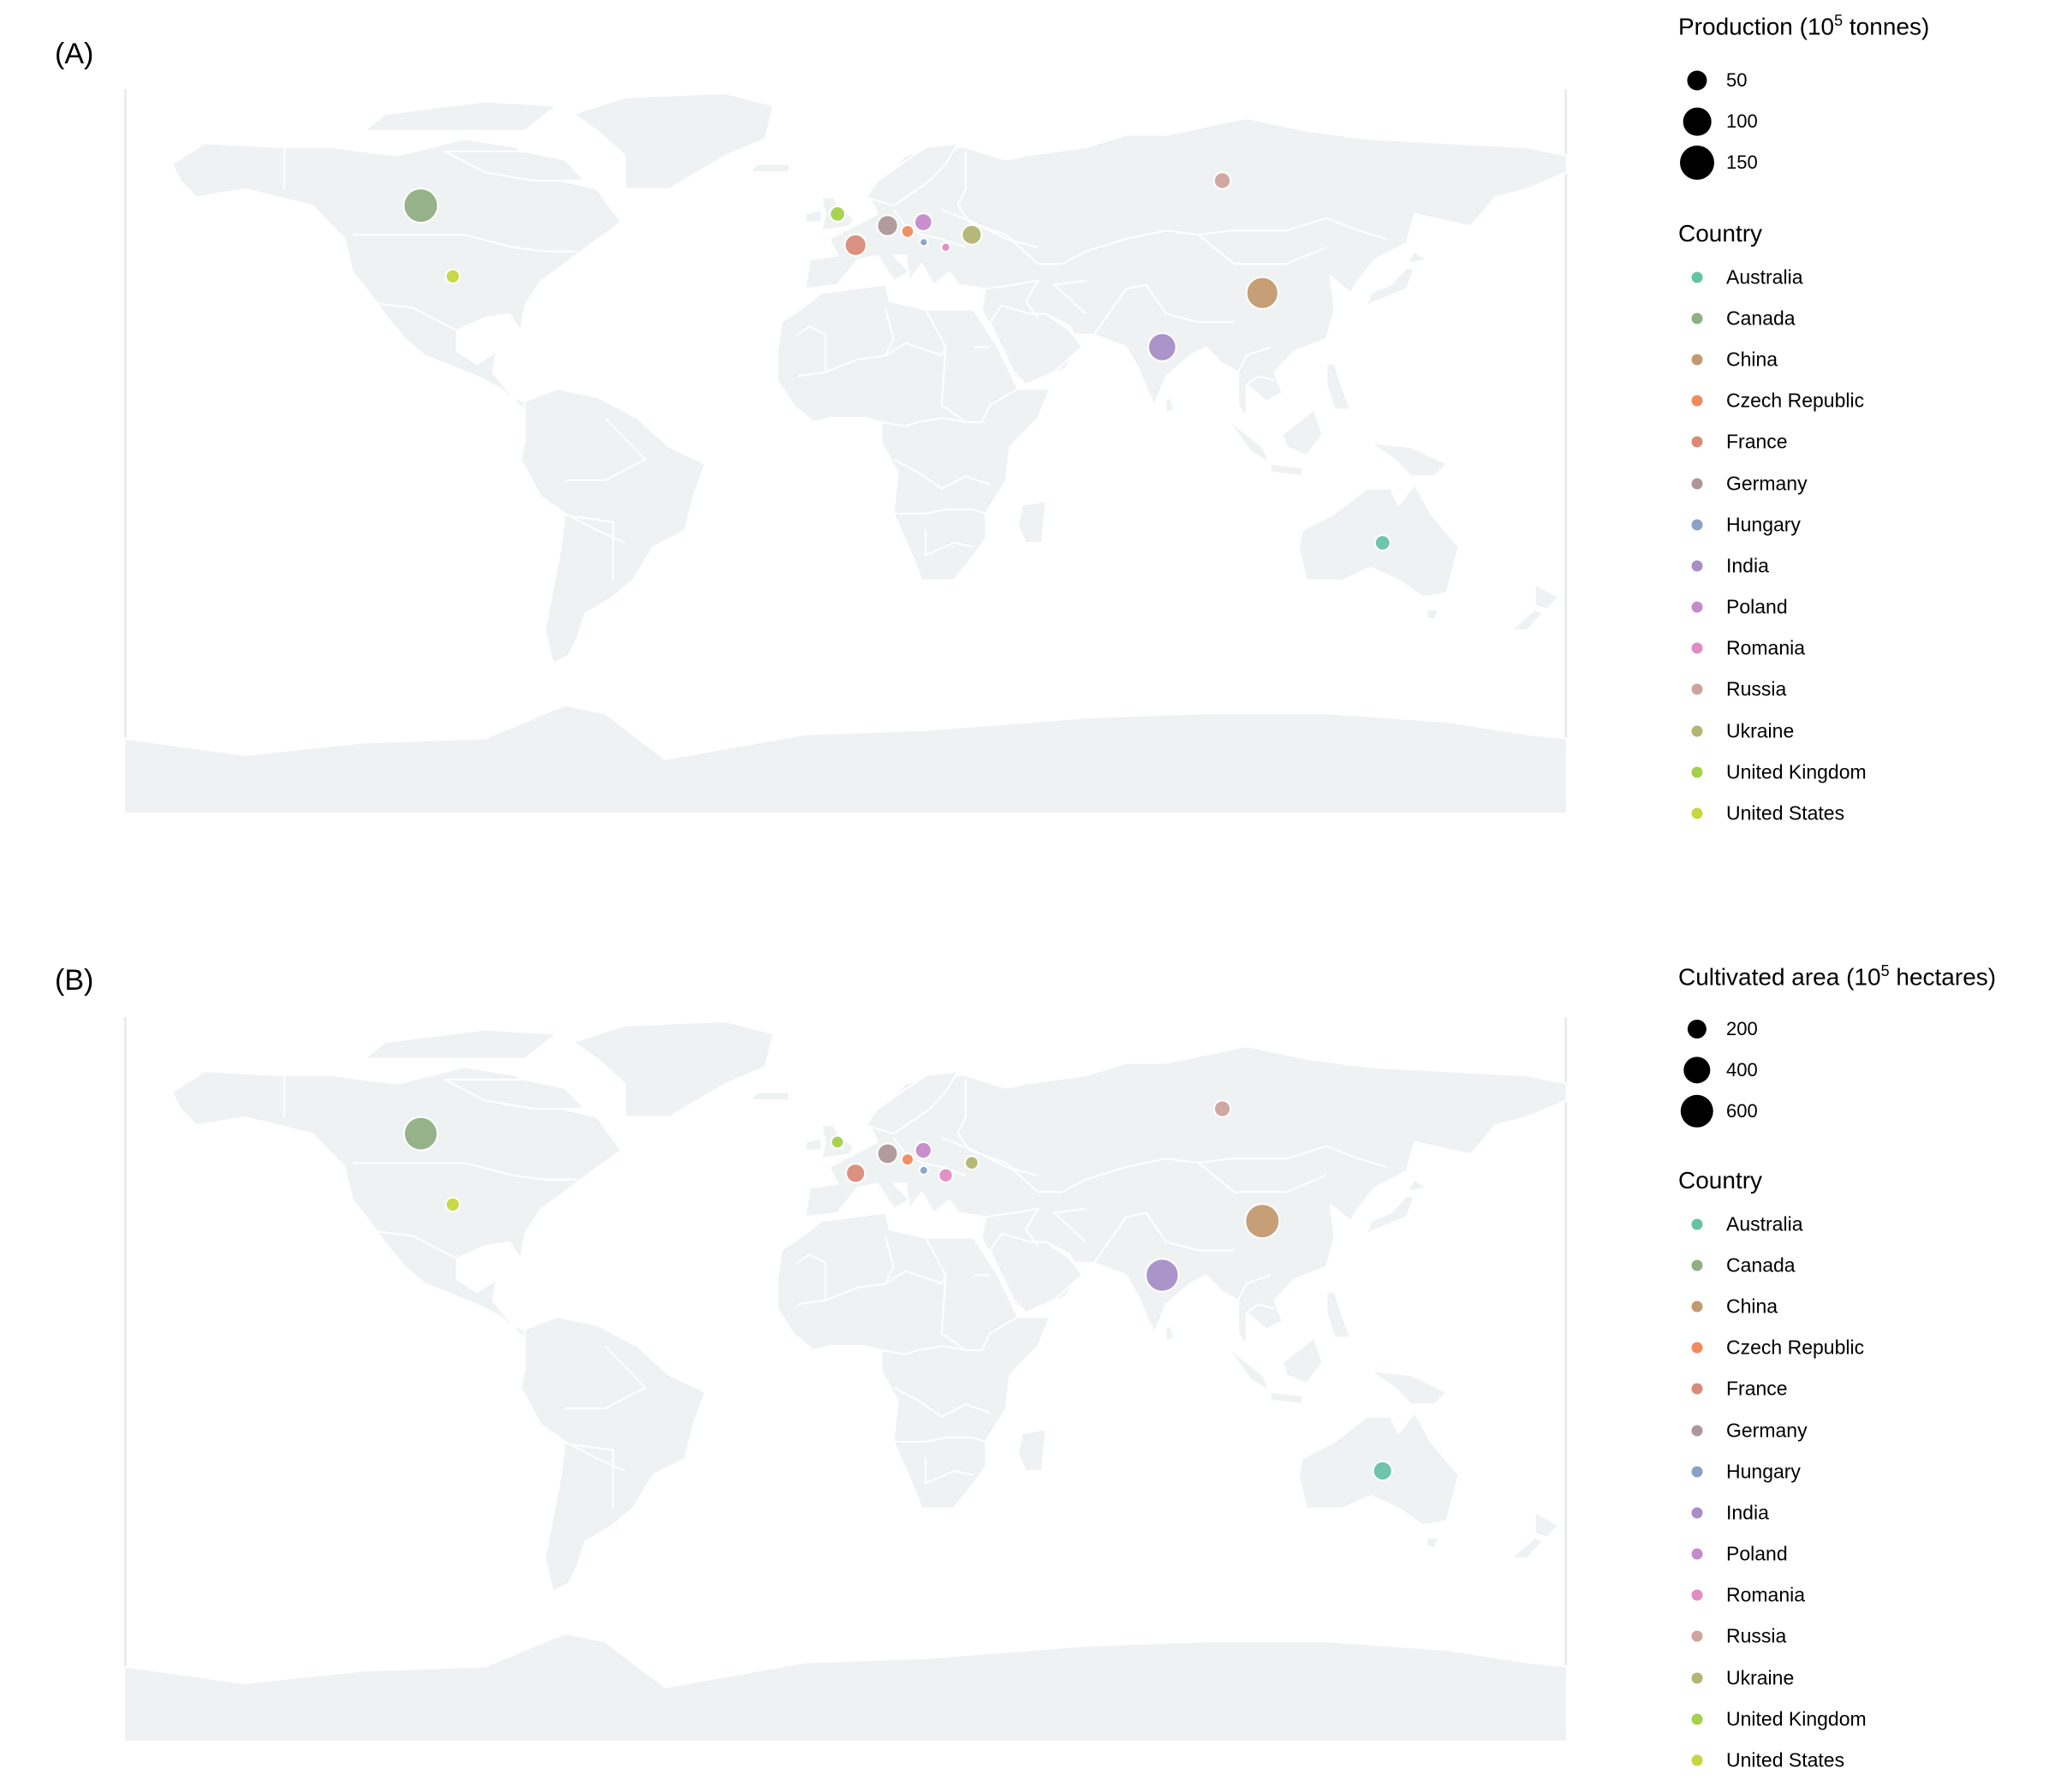 This screenshot has height=1792, width=2055. I want to click on country-legend-item: Czech Republic, so click(1862, 1347).